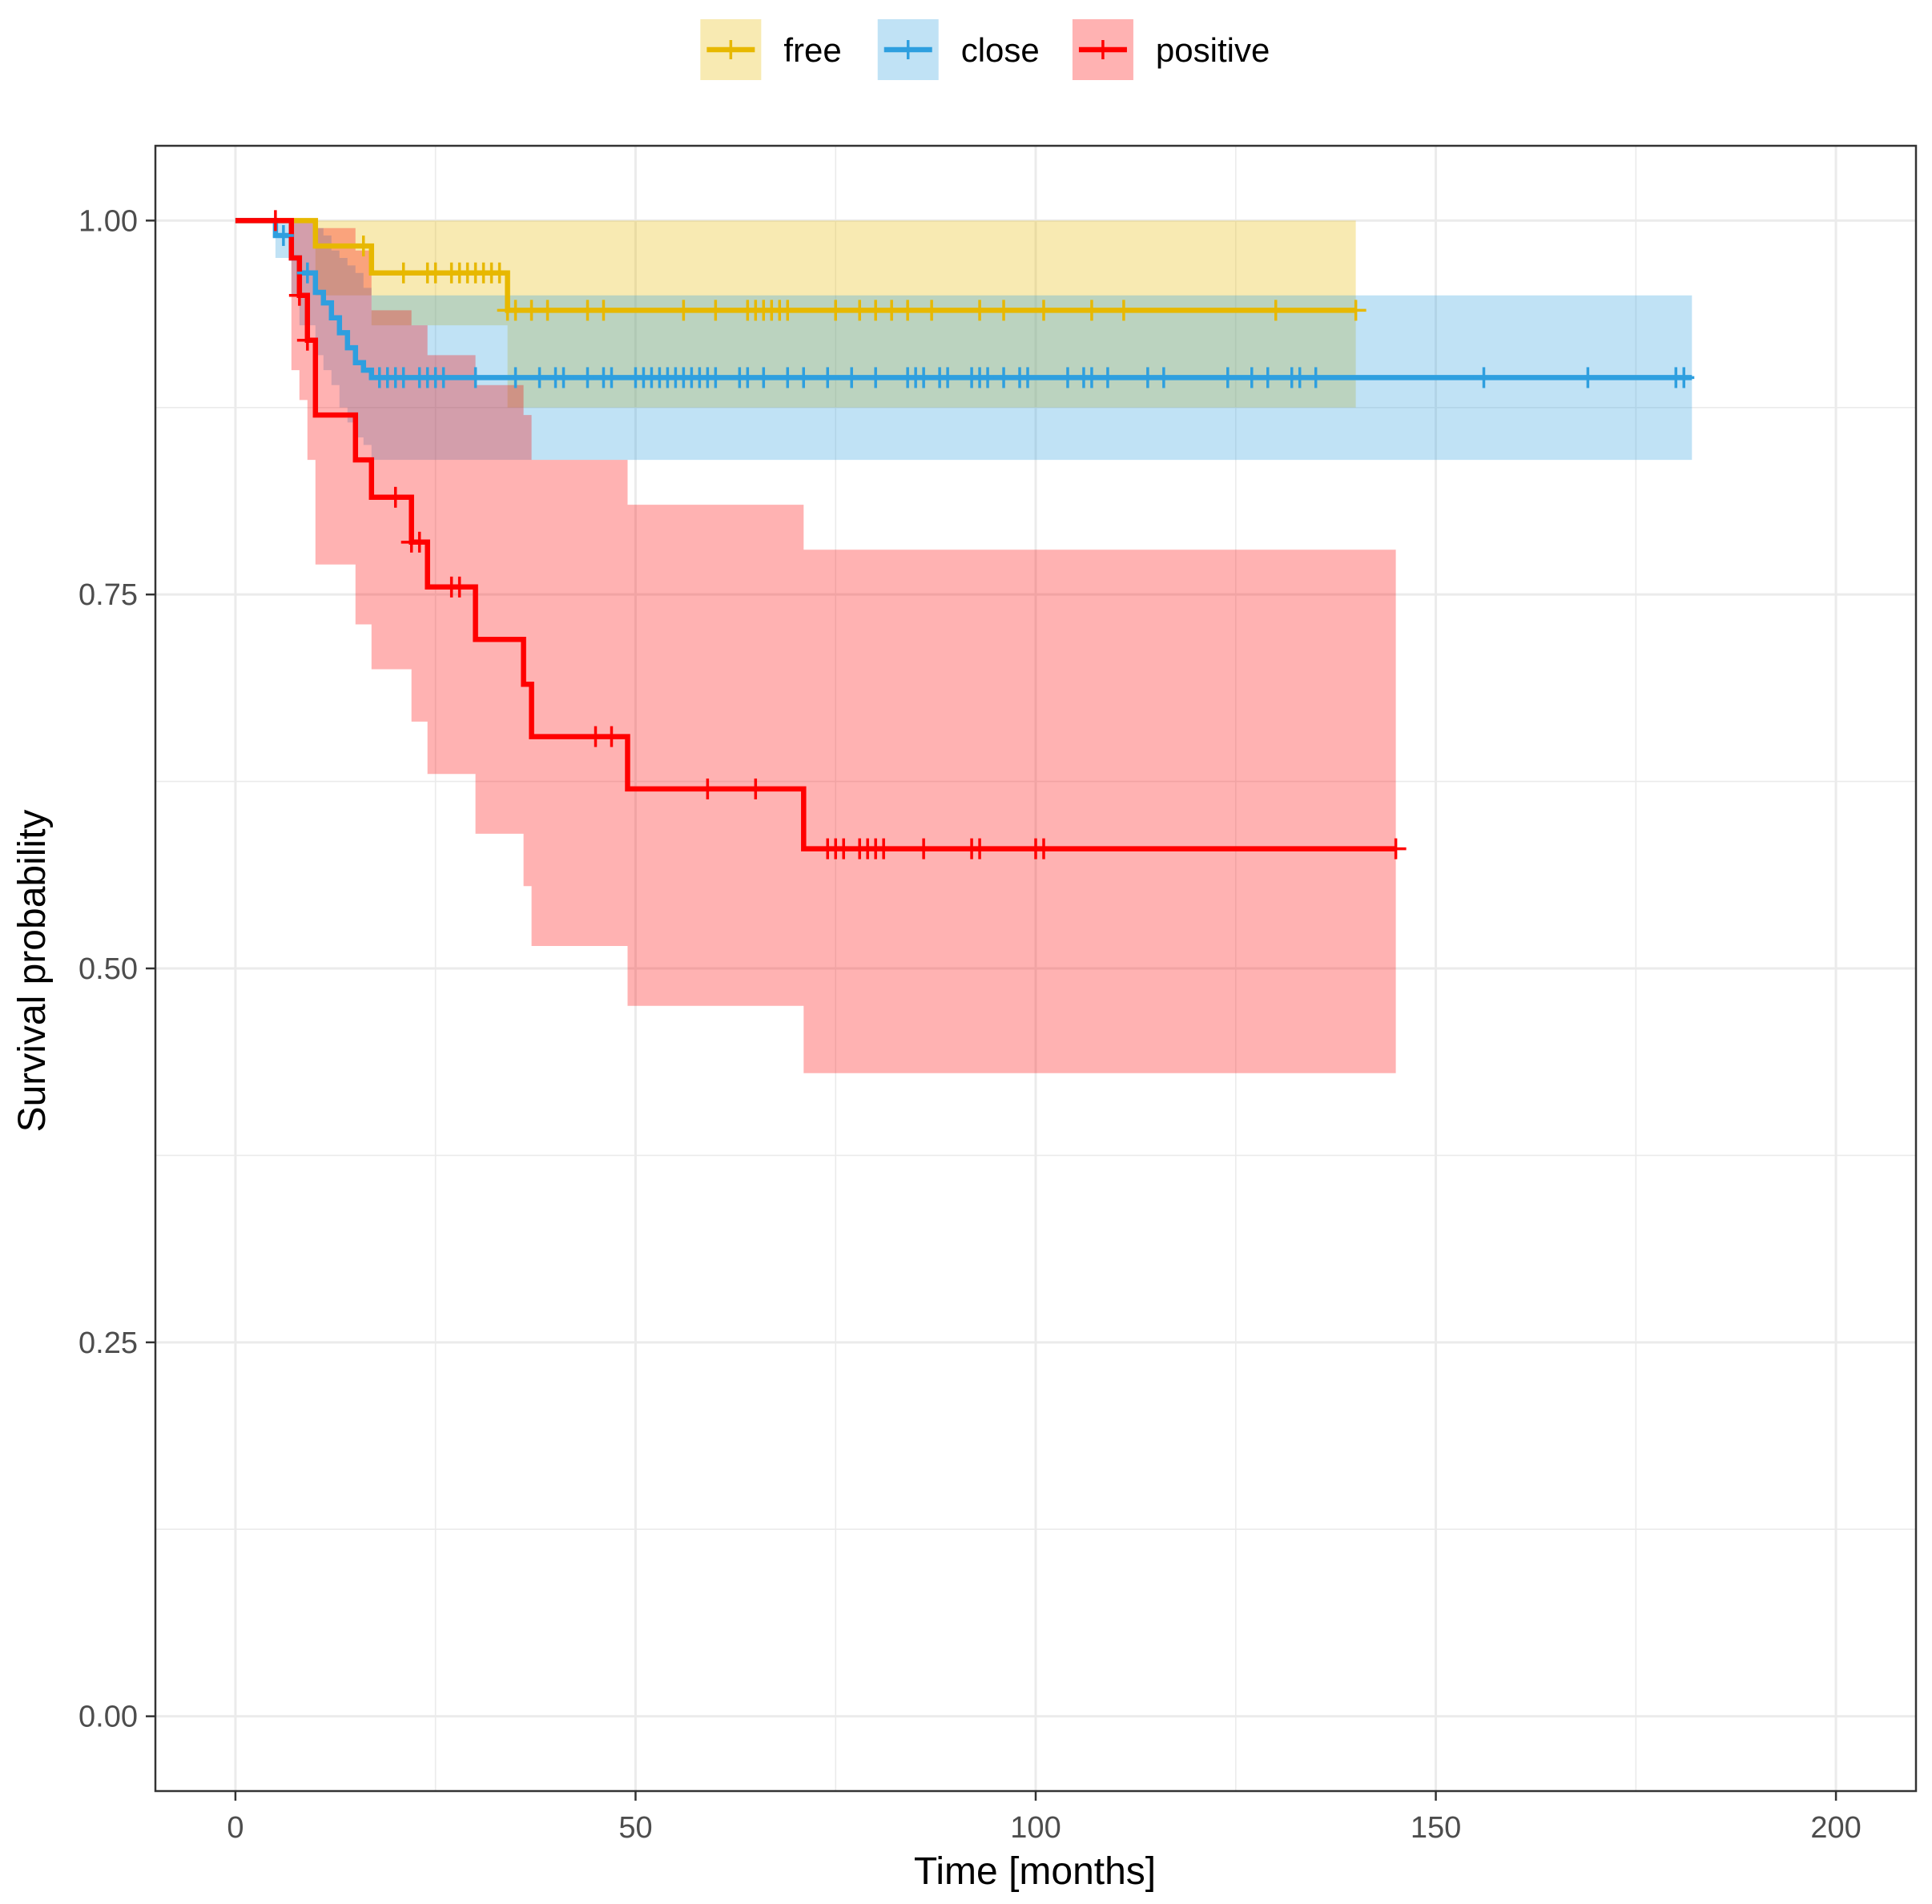 This screenshot has height=1904, width=1932. Describe the element at coordinates (108, 221) in the screenshot. I see `y-tick-label: 1.00` at that location.